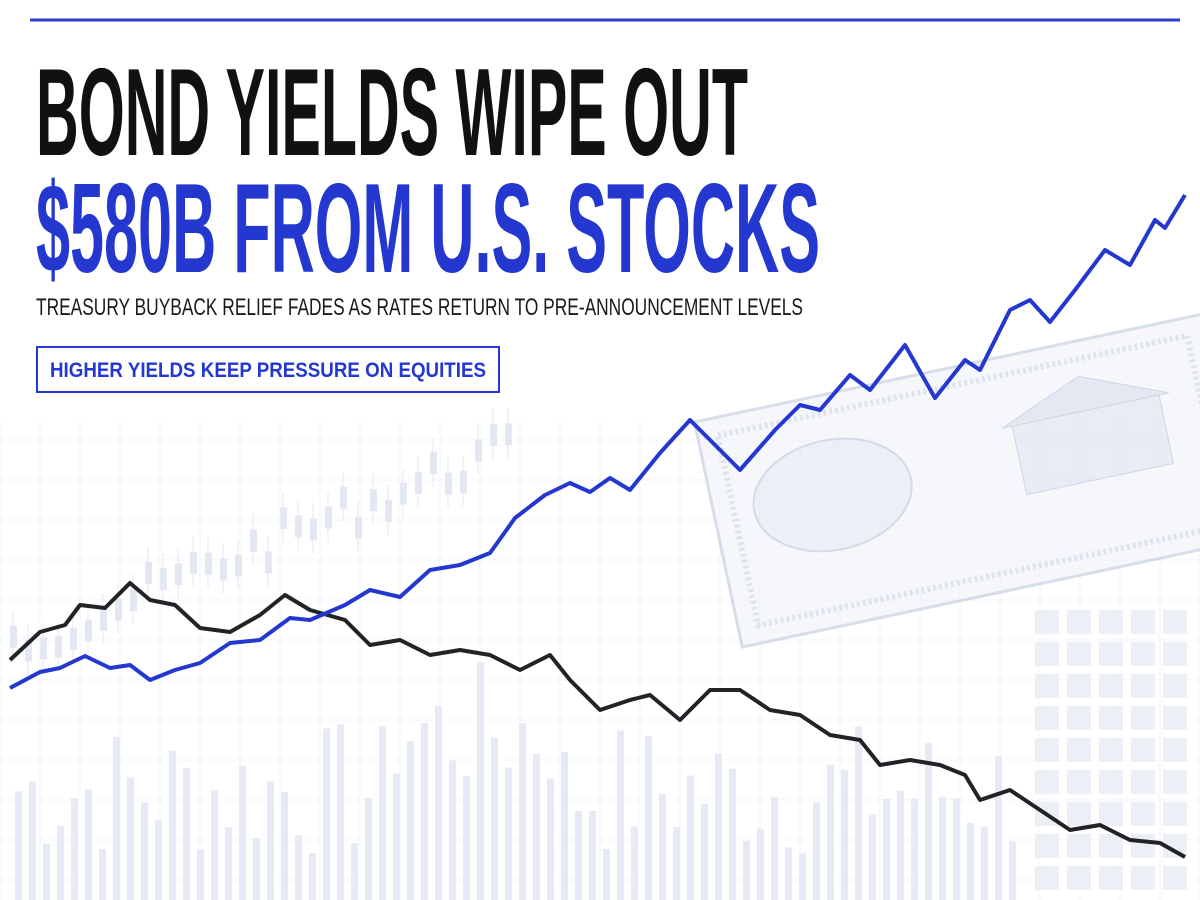  What do you see at coordinates (392, 113) in the screenshot?
I see `title-line-1: BOND YIELDS WIPE OUT` at bounding box center [392, 113].